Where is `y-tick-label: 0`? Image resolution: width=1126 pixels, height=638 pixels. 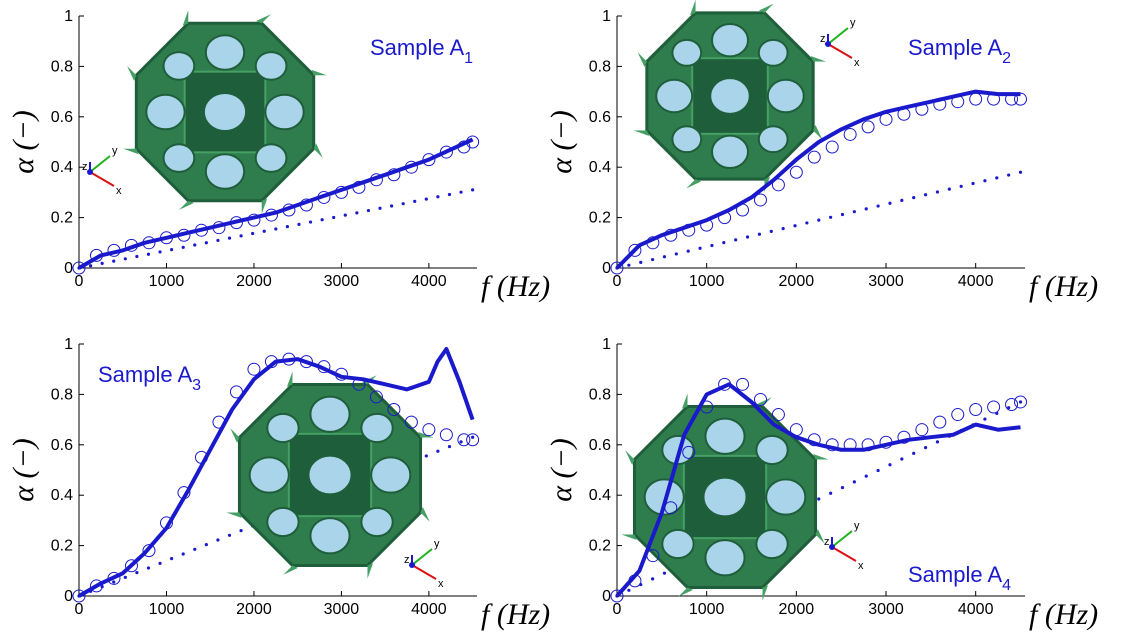
y-tick-label: 0 is located at coordinates (606, 268).